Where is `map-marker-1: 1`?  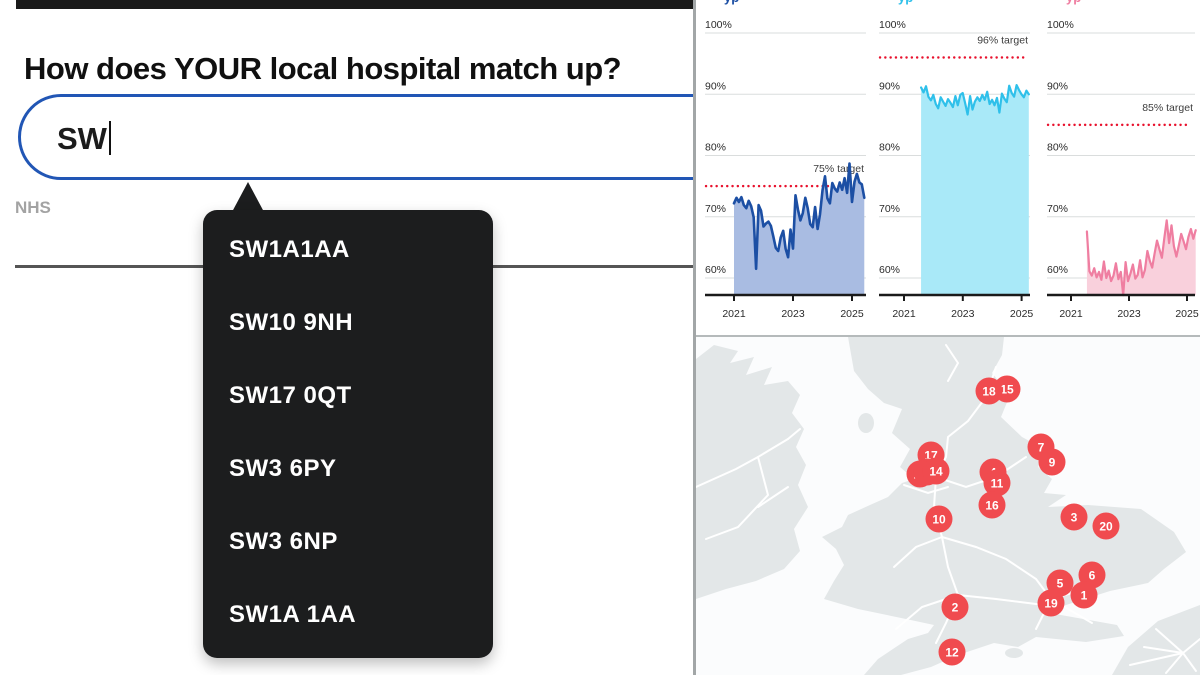 map-marker-1: 1 is located at coordinates (1084, 595).